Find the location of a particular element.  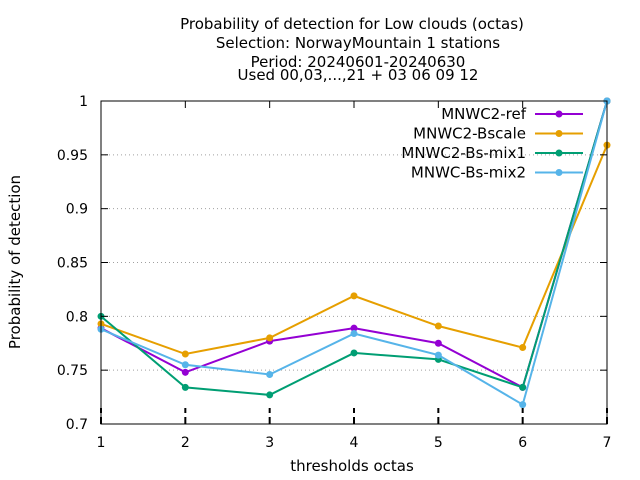

title-line-2: Selection: NorwayMountain 1 stations is located at coordinates (358, 43).